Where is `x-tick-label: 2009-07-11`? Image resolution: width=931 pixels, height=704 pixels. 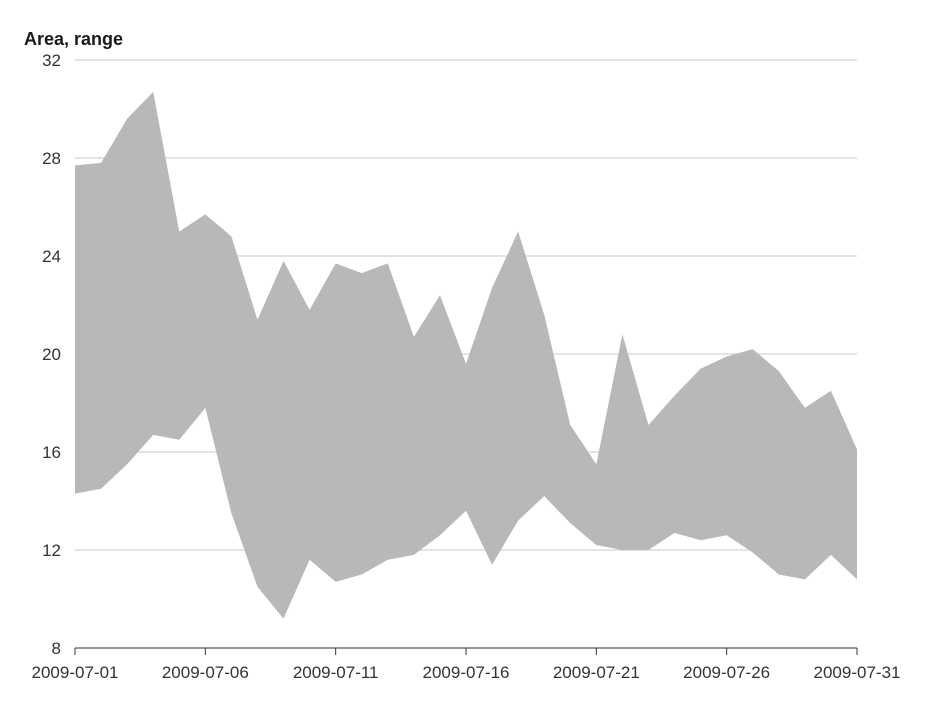
x-tick-label: 2009-07-11 is located at coordinates (336, 672).